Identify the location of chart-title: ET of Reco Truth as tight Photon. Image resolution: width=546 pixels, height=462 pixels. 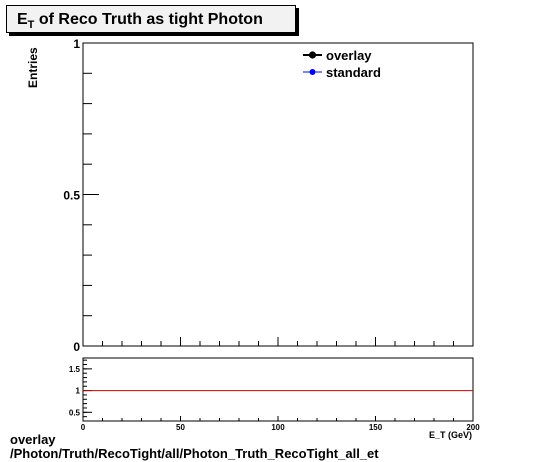
(140, 21).